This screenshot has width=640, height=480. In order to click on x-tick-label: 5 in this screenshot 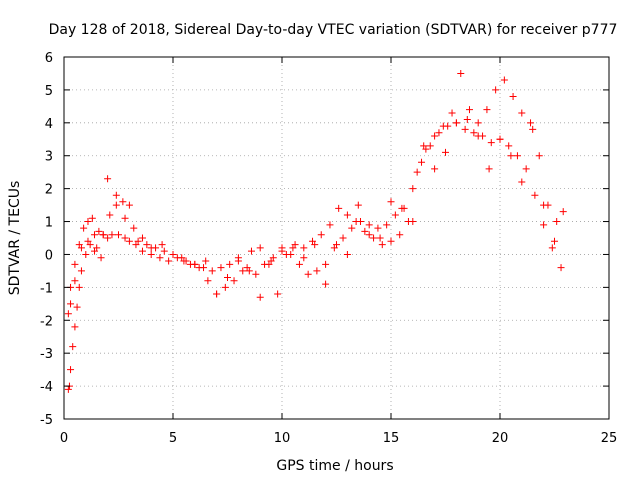, I will do `click(173, 438)`.